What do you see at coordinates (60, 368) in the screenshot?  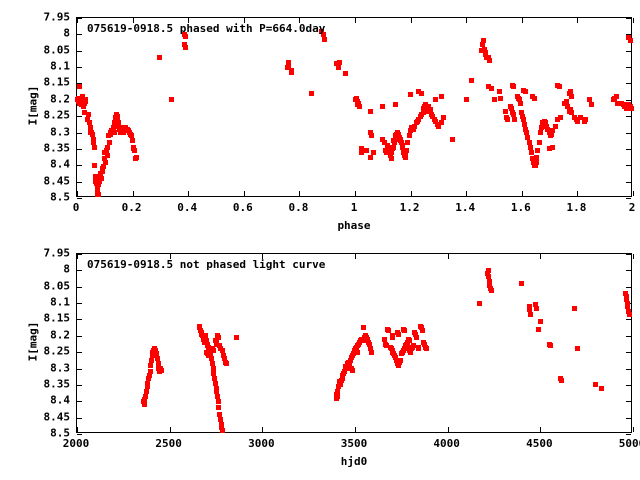 I see `y-tick-label: 8.3` at bounding box center [60, 368].